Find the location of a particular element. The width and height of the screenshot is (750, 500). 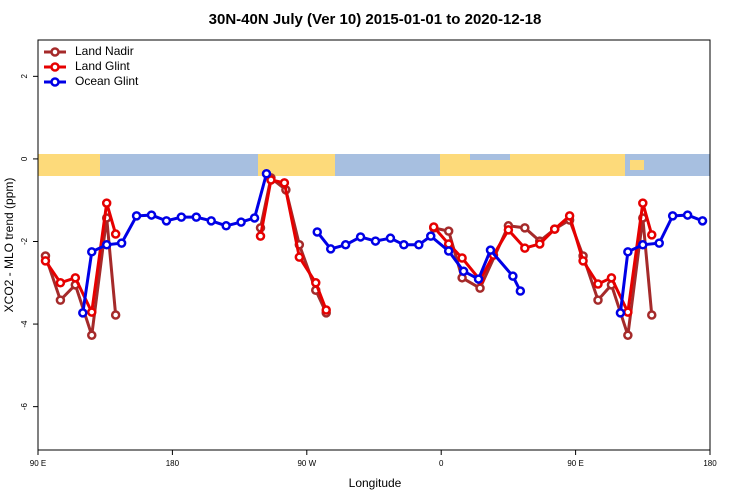

map-band is located at coordinates (374, 165).